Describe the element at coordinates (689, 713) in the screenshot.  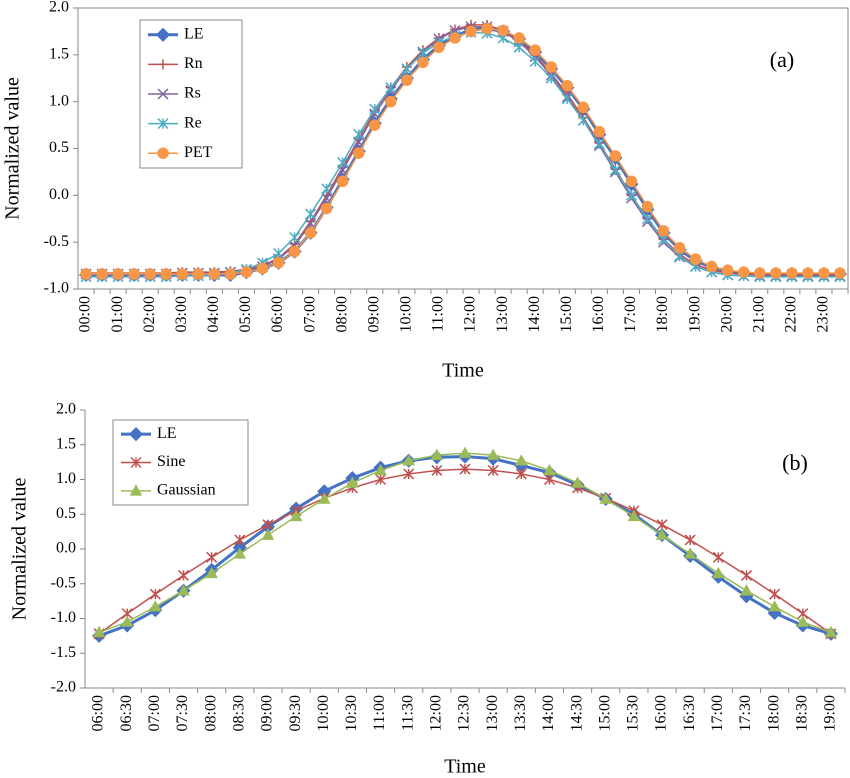
I see `x-tick-label: 16:30` at that location.